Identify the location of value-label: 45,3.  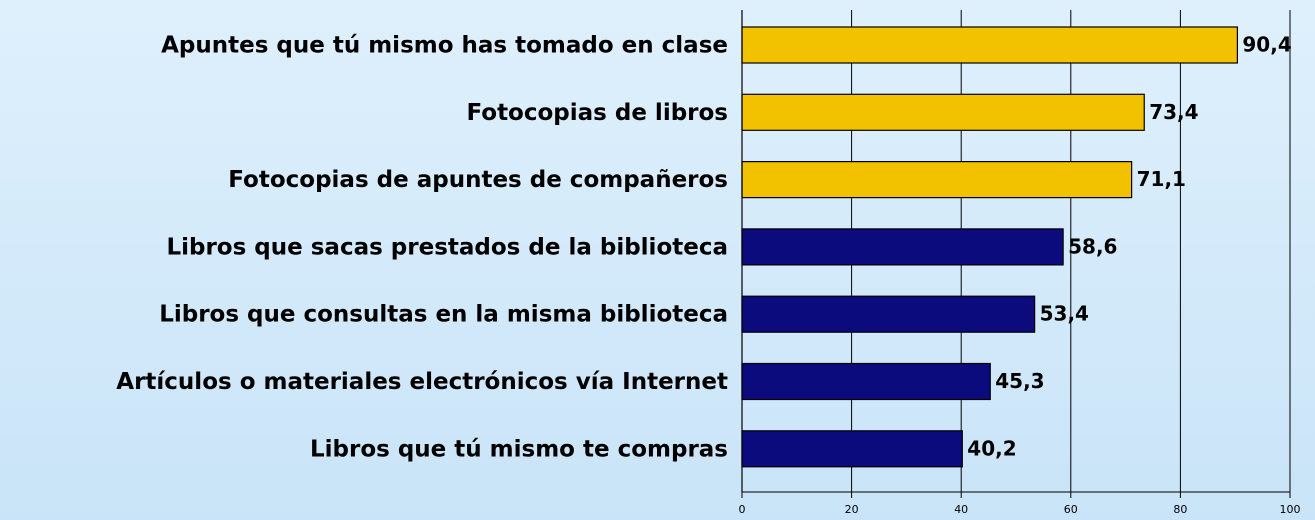
(1019, 381).